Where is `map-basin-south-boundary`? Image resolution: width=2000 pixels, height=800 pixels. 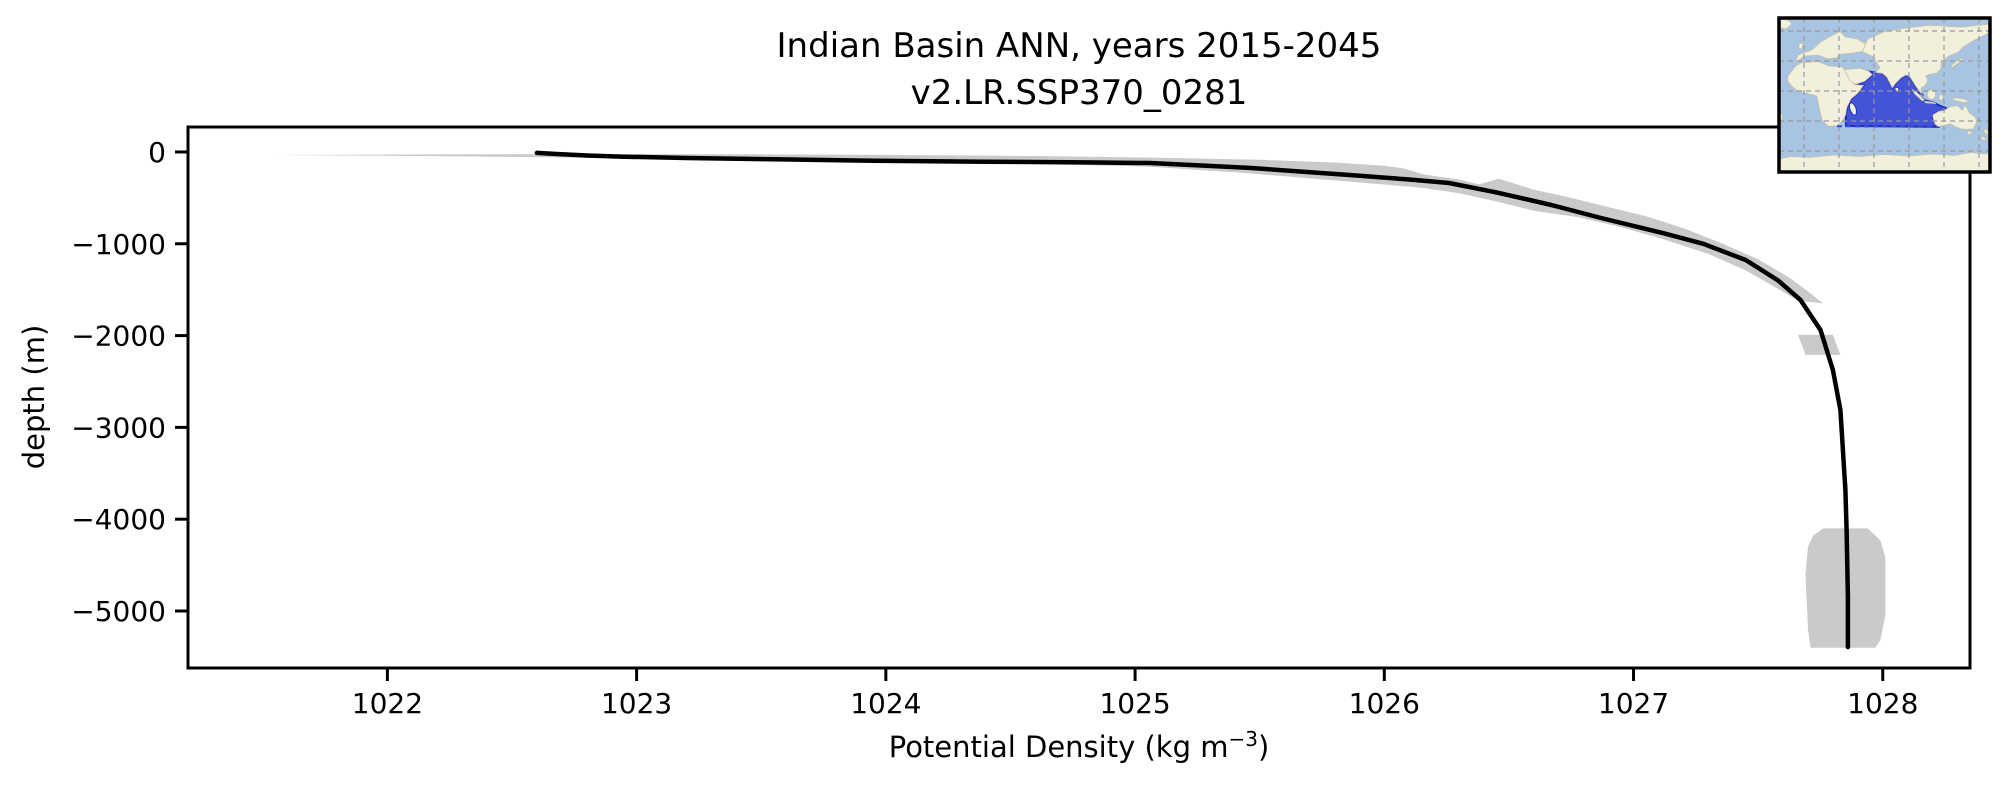
map-basin-south-boundary is located at coordinates (1887, 126).